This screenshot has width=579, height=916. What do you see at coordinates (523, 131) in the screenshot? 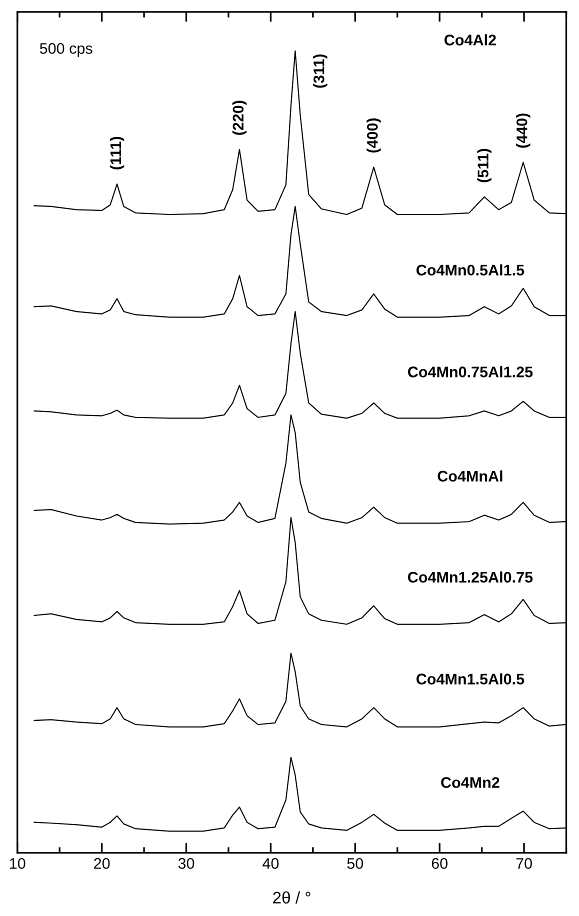
I see `annotation: (440)` at bounding box center [523, 131].